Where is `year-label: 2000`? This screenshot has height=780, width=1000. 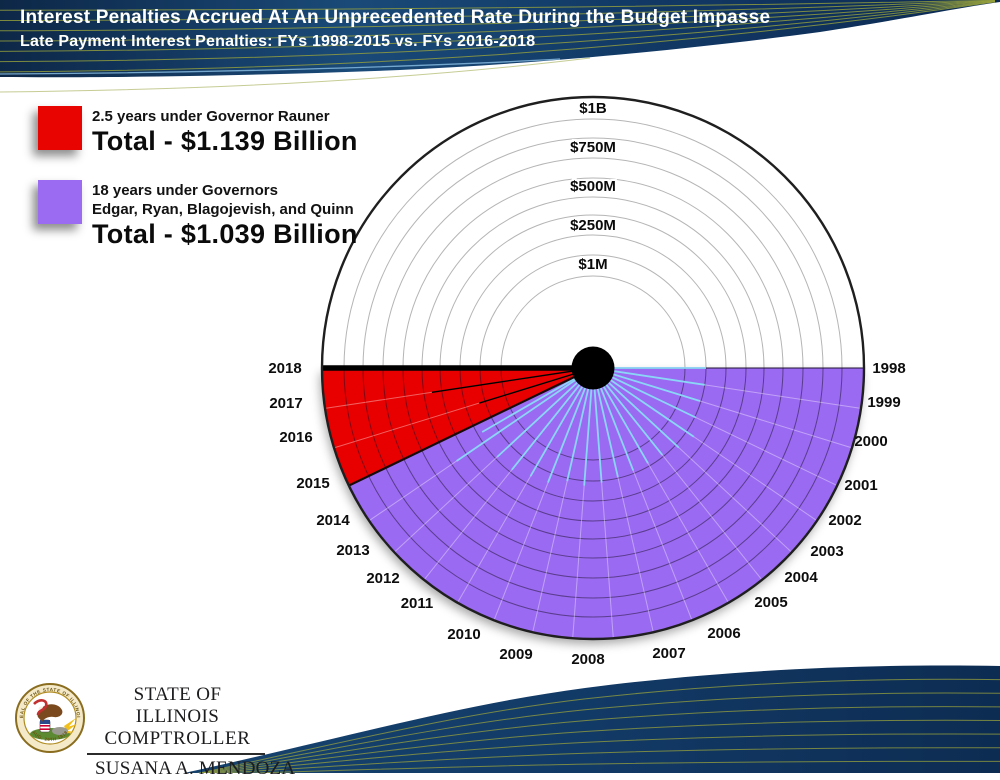 year-label: 2000 is located at coordinates (870, 441).